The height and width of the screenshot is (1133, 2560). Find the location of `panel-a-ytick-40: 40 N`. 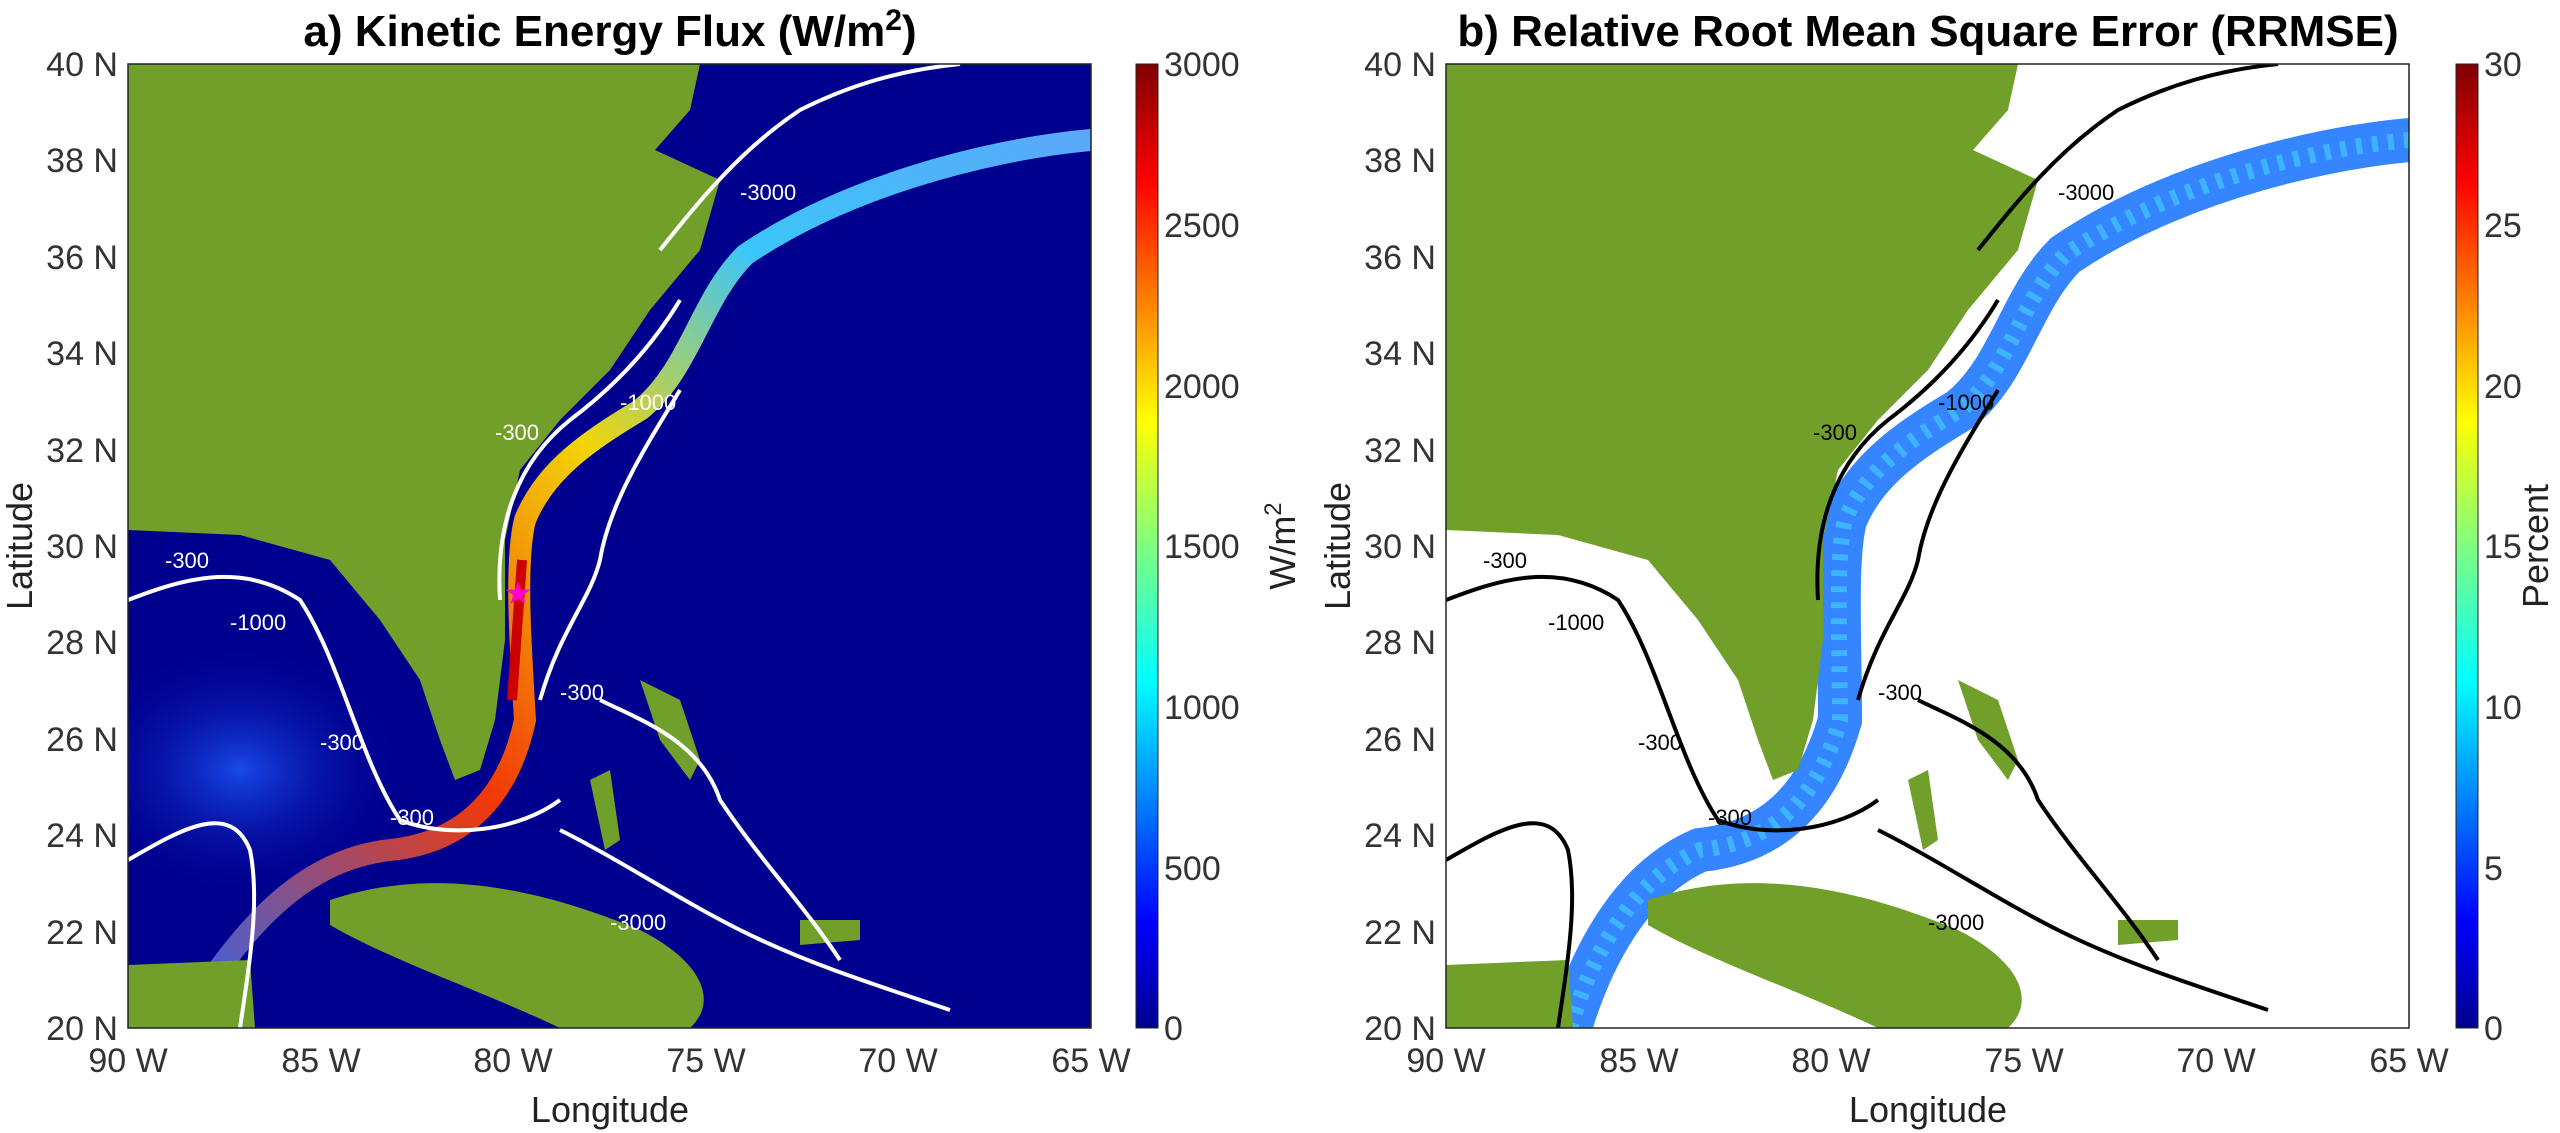

panel-a-ytick-40: 40 N is located at coordinates (82, 65).